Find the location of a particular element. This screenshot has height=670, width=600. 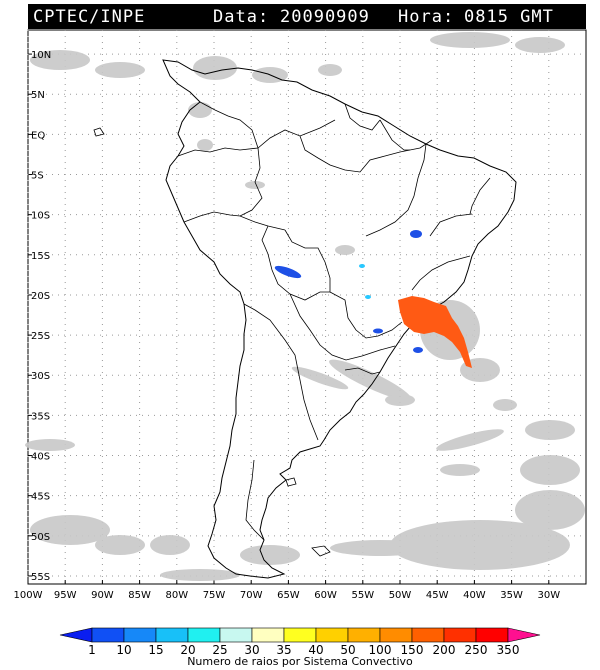

lon-tick-label: 50W is located at coordinates (400, 595).